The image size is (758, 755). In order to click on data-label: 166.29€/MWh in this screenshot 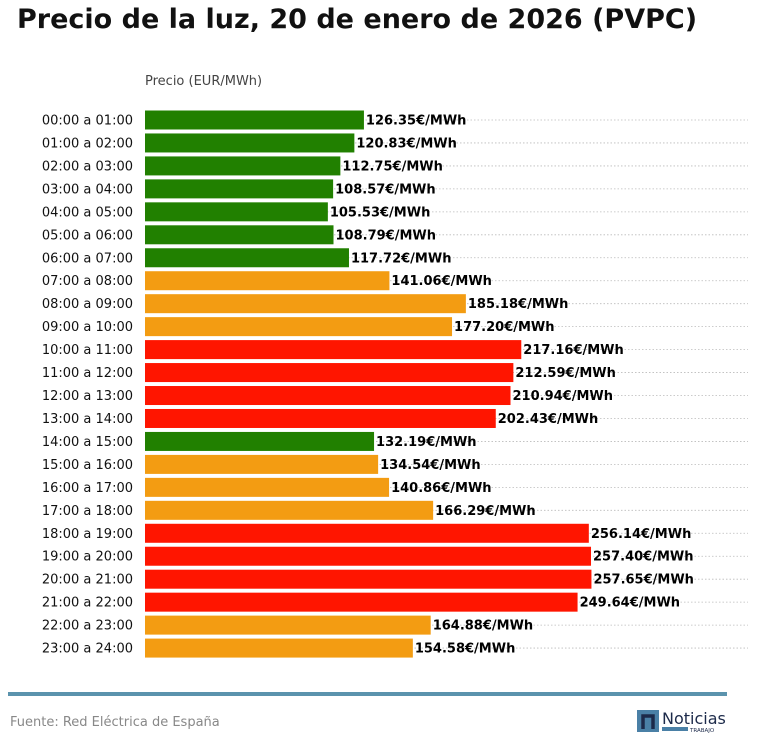, I will do `click(485, 511)`.